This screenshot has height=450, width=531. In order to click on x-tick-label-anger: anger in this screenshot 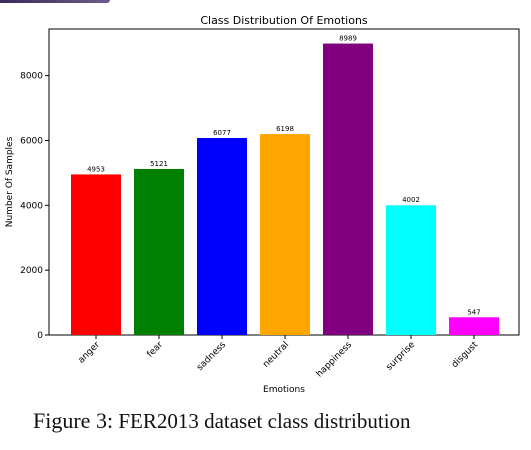, I will do `click(90, 353)`.